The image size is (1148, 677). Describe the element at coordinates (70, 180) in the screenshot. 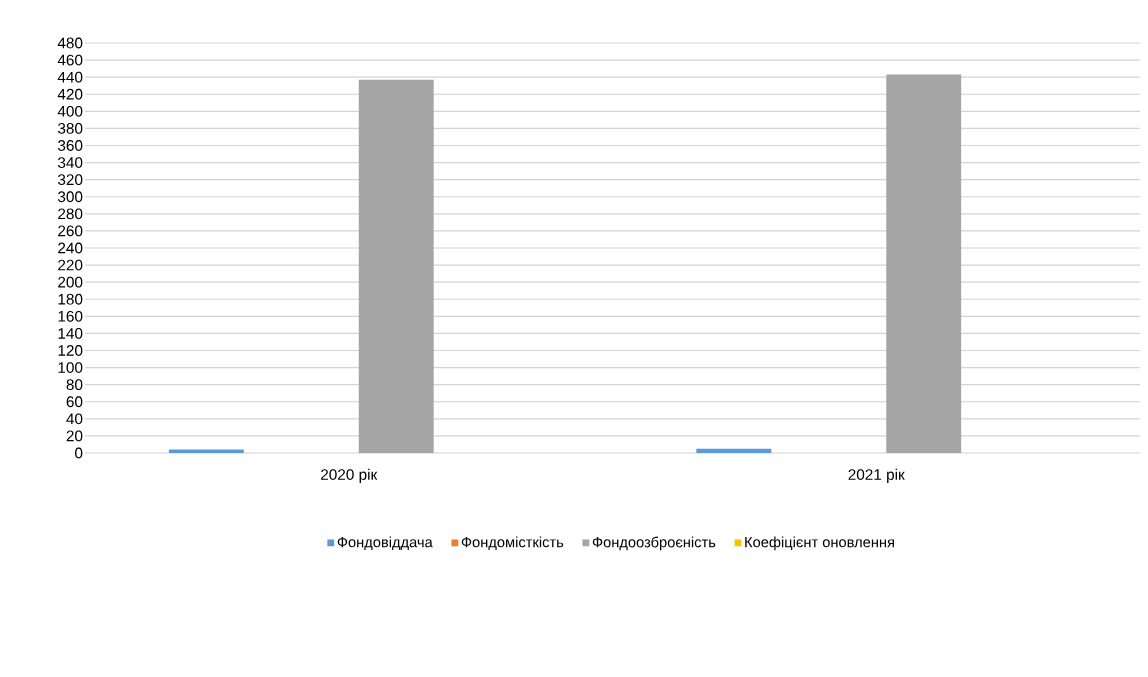

I see `y-tick-label: 320` at that location.